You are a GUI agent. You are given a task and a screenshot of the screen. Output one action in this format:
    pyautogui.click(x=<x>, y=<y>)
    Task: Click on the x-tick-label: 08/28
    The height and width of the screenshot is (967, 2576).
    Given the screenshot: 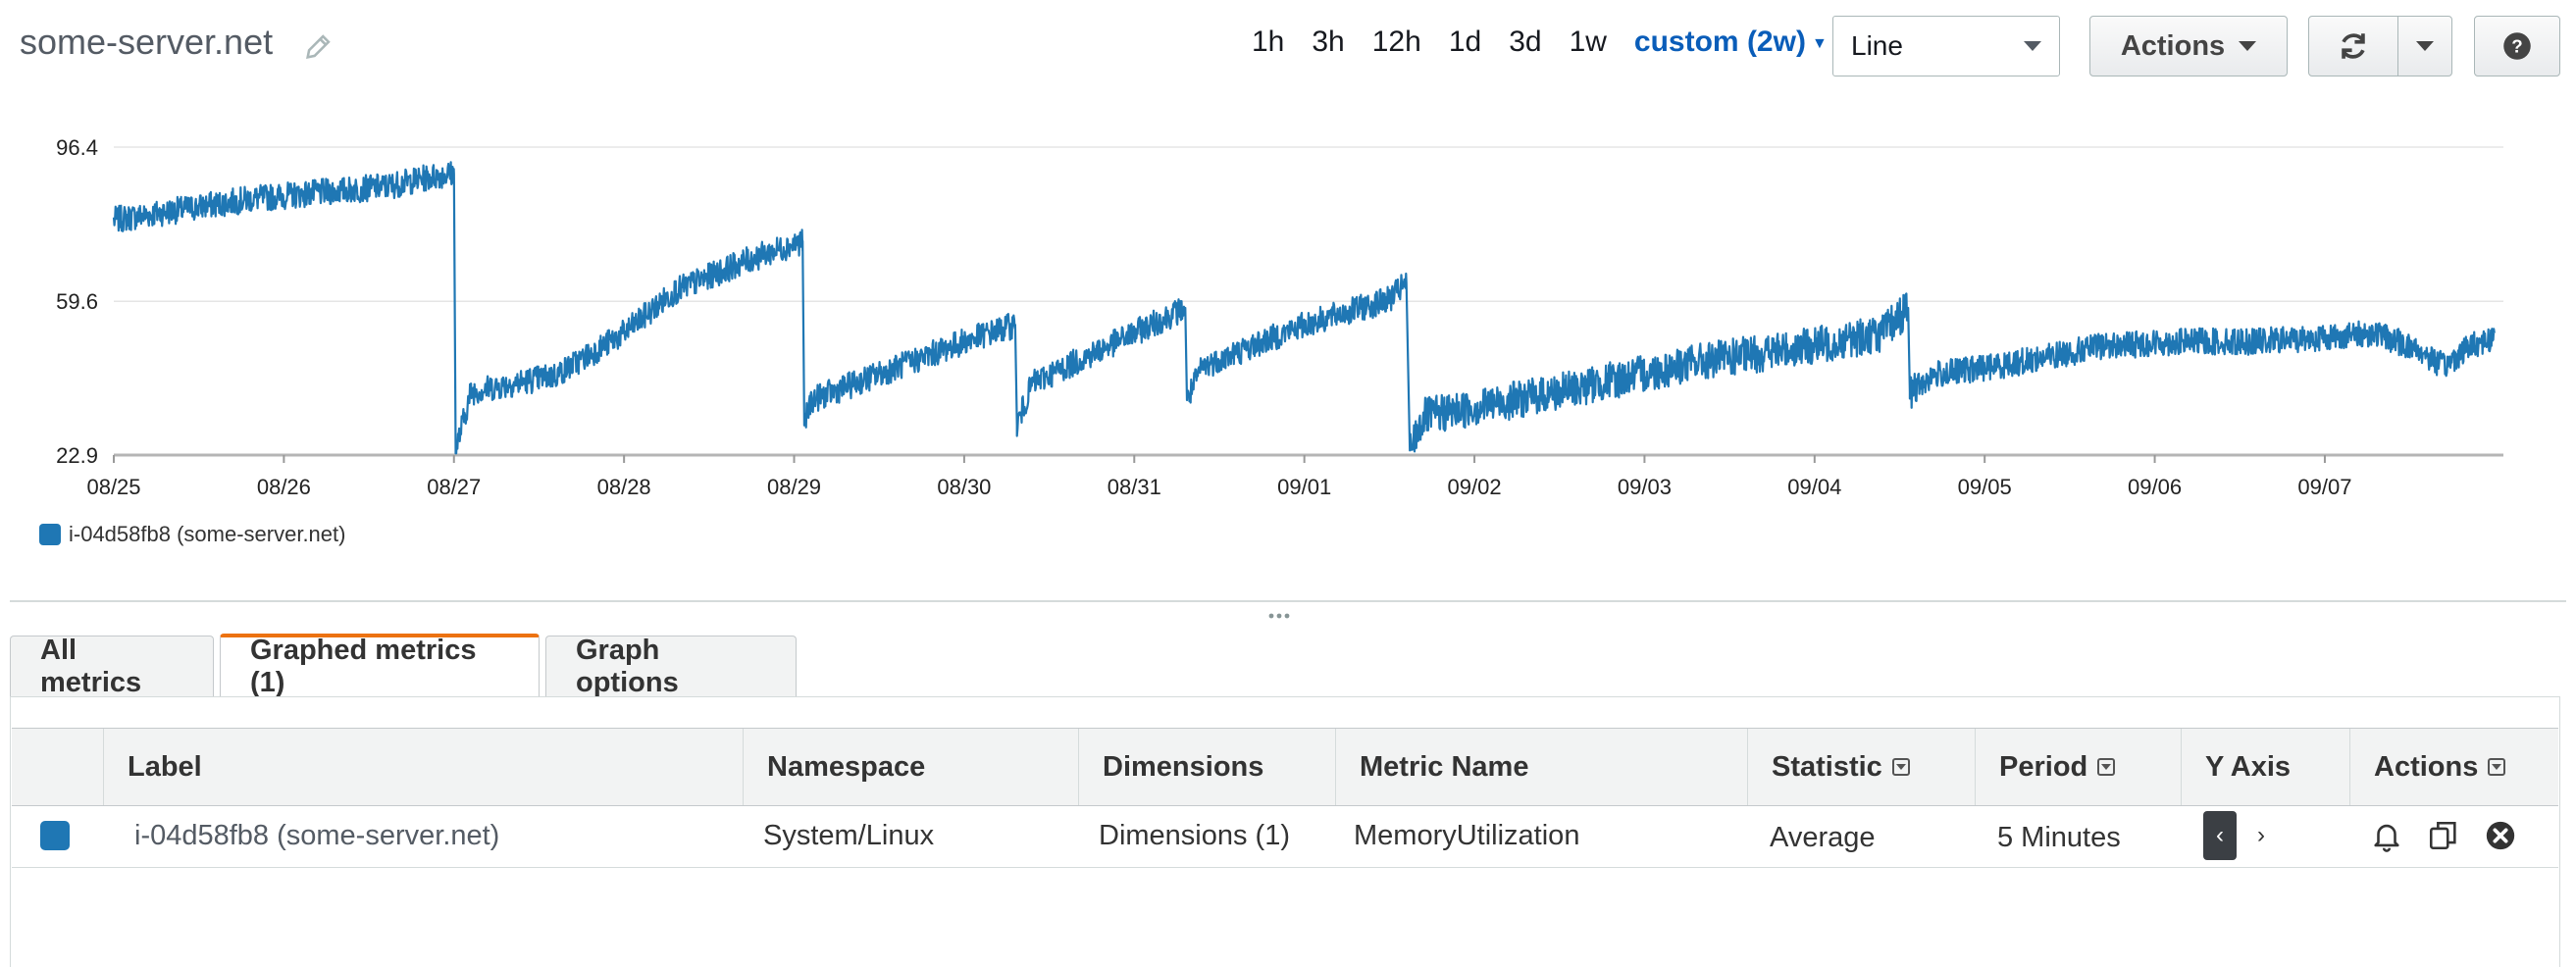 What is the action you would take?
    pyautogui.click(x=624, y=487)
    